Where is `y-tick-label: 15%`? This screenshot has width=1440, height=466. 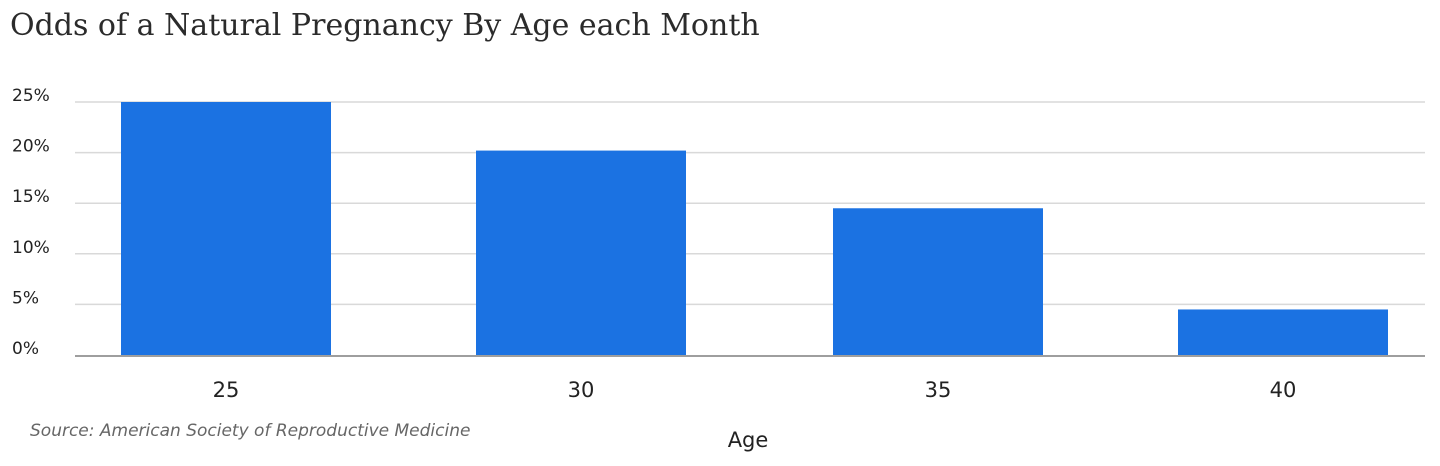 y-tick-label: 15% is located at coordinates (31, 197).